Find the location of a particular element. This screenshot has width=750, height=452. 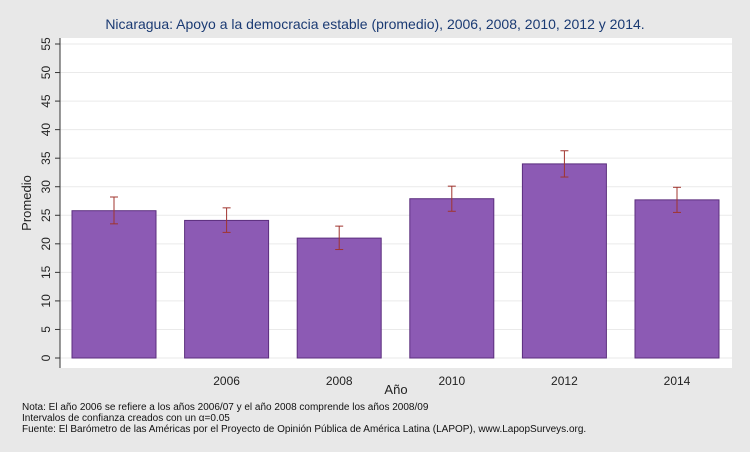

y-tick-label: 50 is located at coordinates (46, 73).